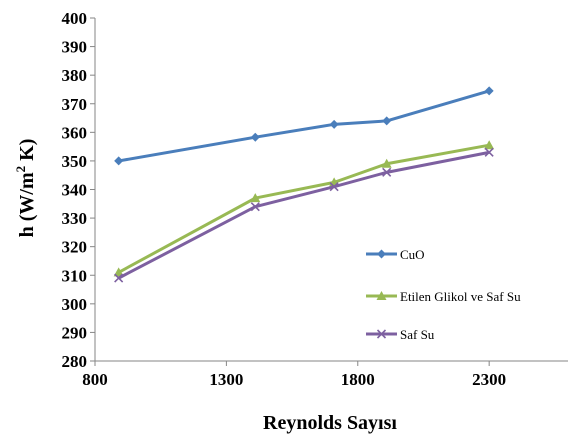 Image resolution: width=568 pixels, height=439 pixels. I want to click on legend-label: Etilen Glikol ve Saf Su, so click(460, 296).